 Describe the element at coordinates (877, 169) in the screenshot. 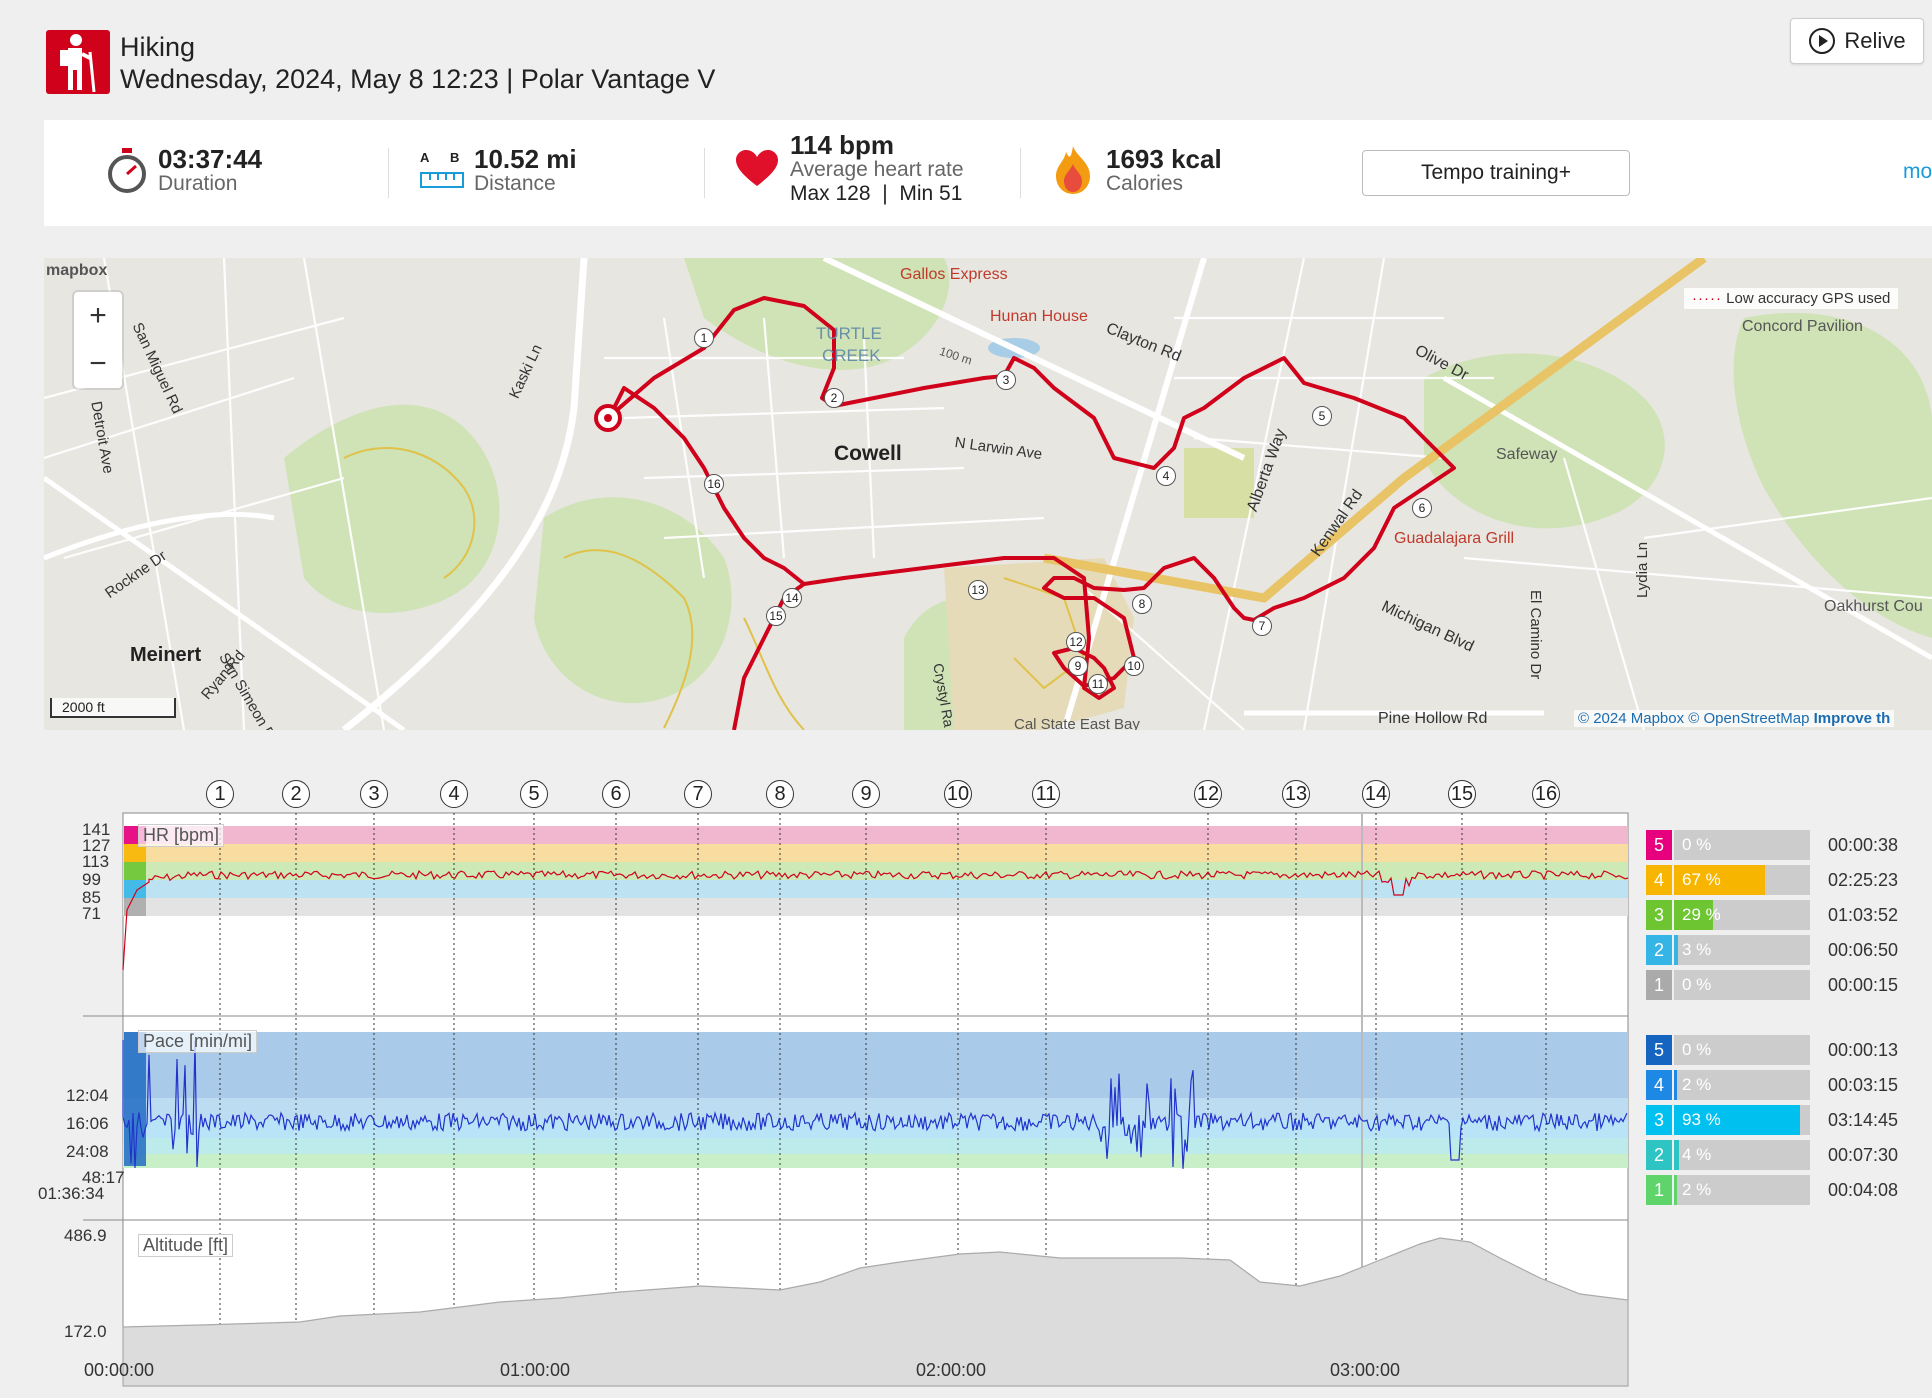

I see `hr-label: Average heart rate` at that location.